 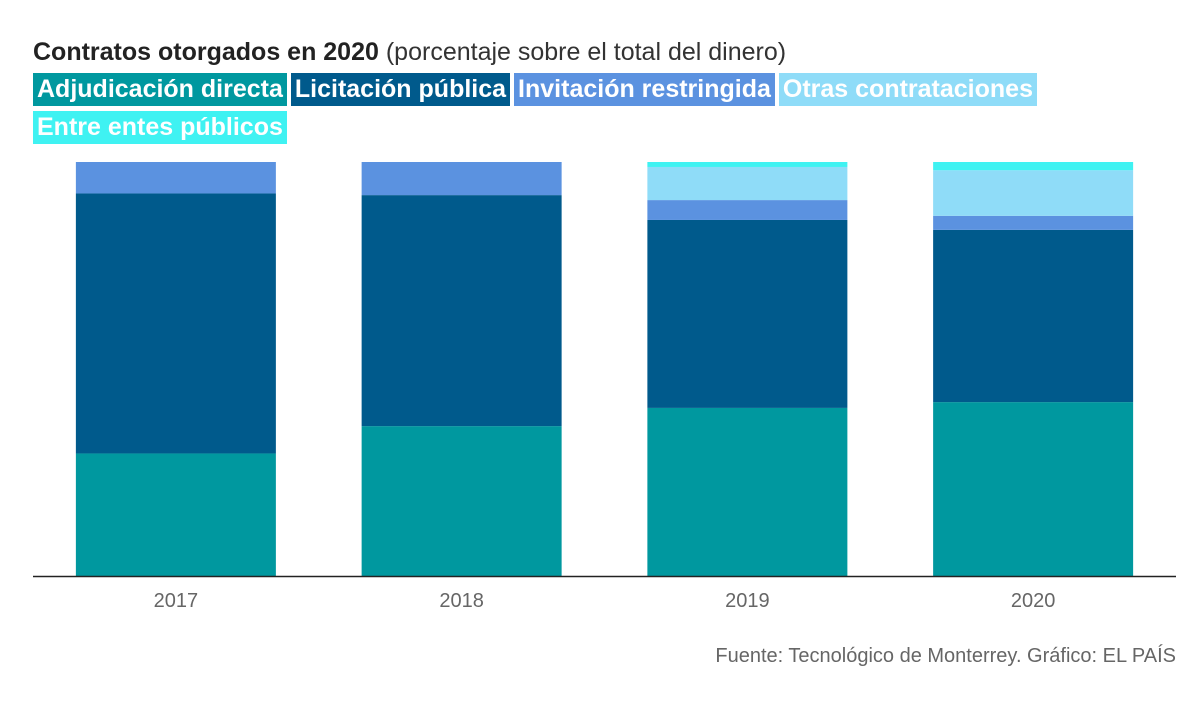 What do you see at coordinates (160, 89) in the screenshot?
I see `legend-item-1: Adjudicación directa` at bounding box center [160, 89].